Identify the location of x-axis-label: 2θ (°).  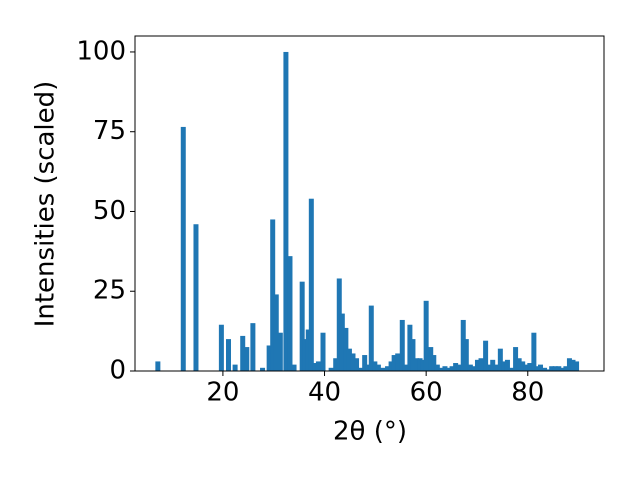
(370, 432).